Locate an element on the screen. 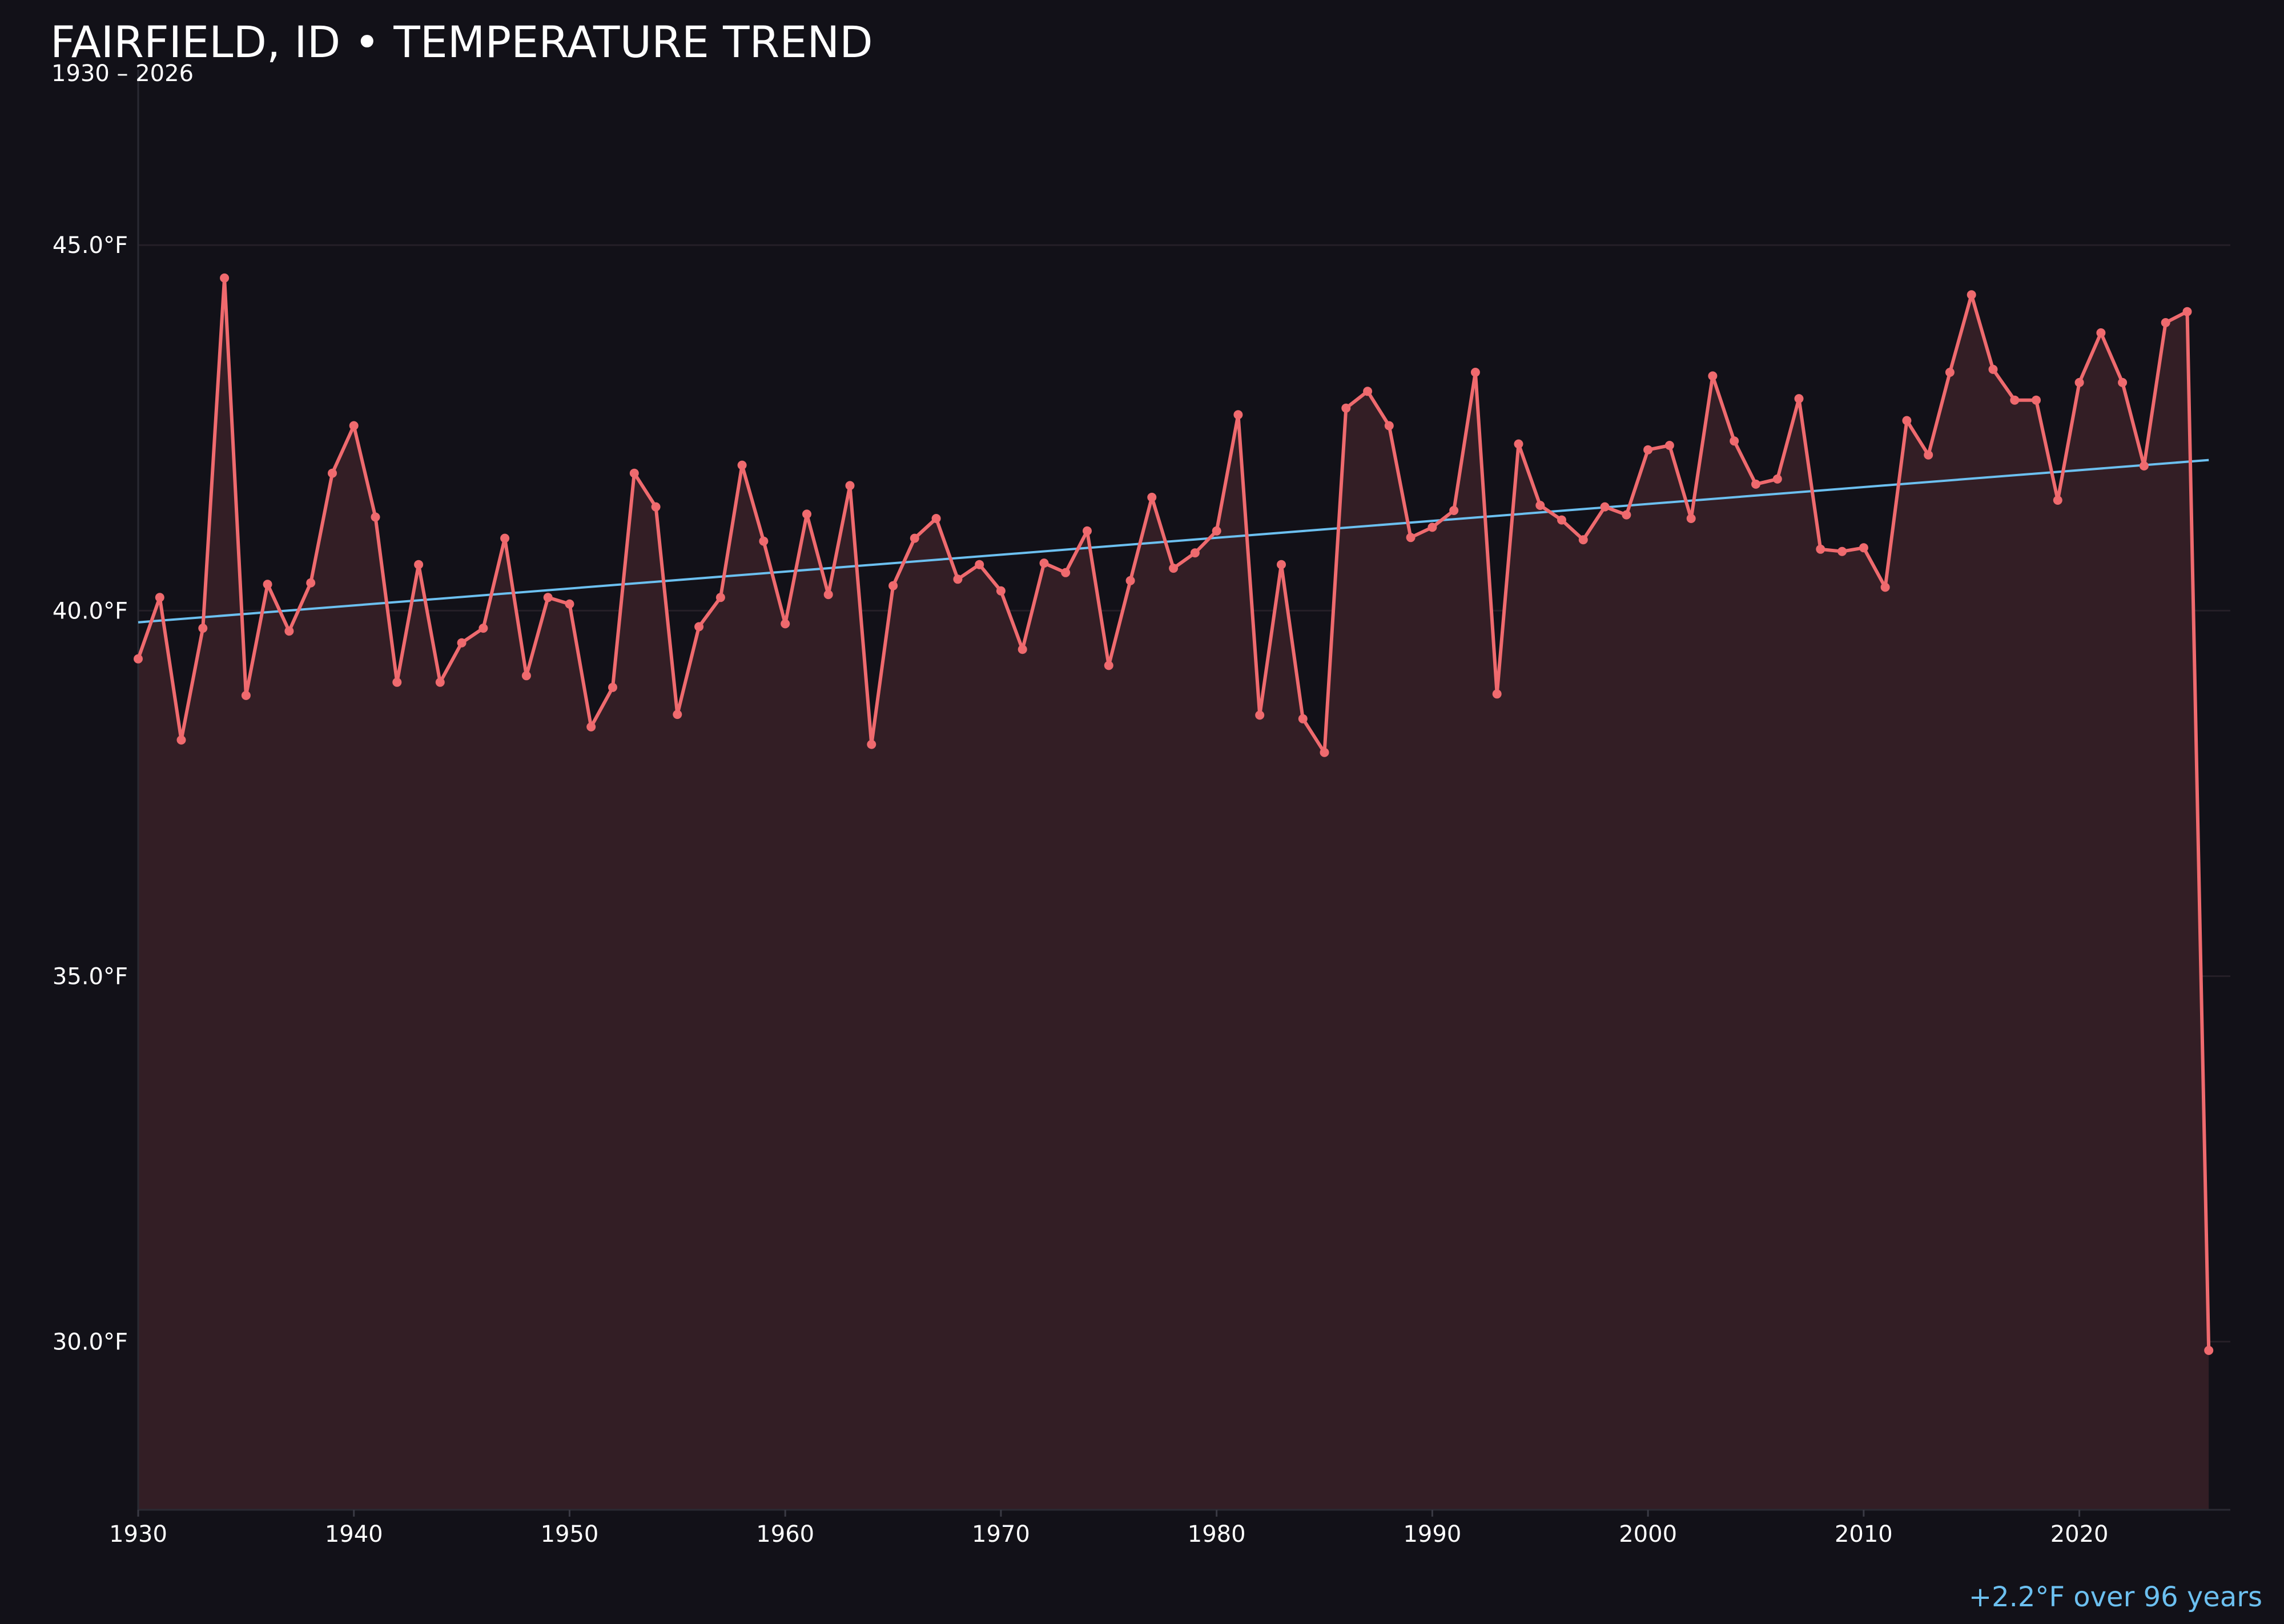 The height and width of the screenshot is (1624, 2284). data-point-1970 is located at coordinates (1001, 591).